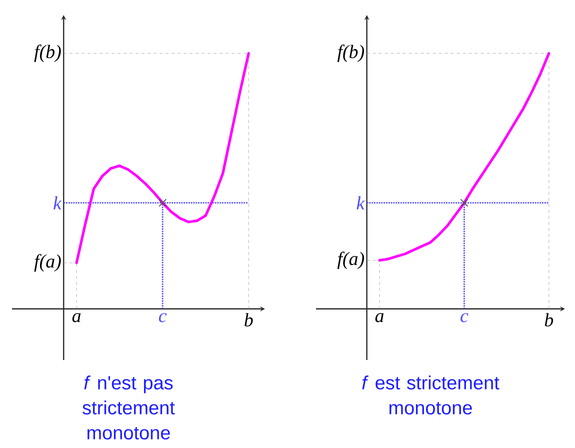 This screenshot has width=575, height=448. Describe the element at coordinates (431, 395) in the screenshot. I see `text: f est strictement monotone` at that location.